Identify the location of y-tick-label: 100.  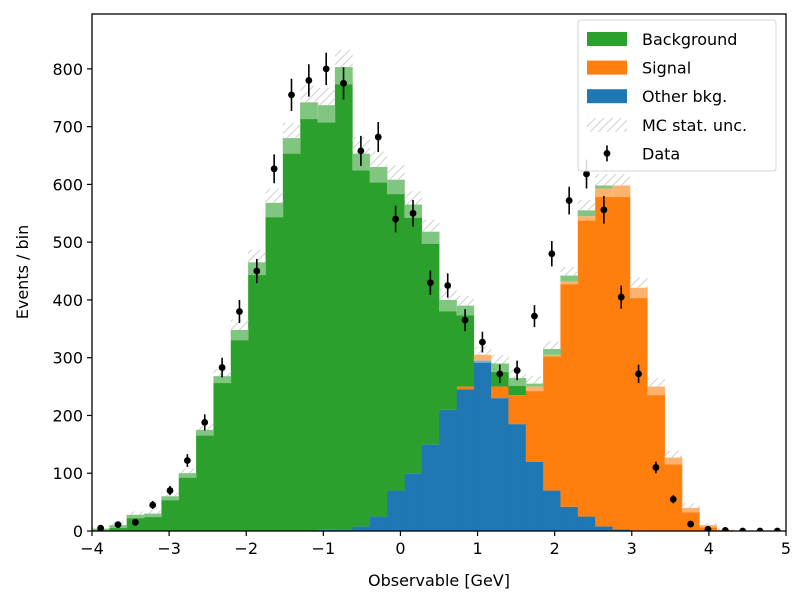
(67, 473).